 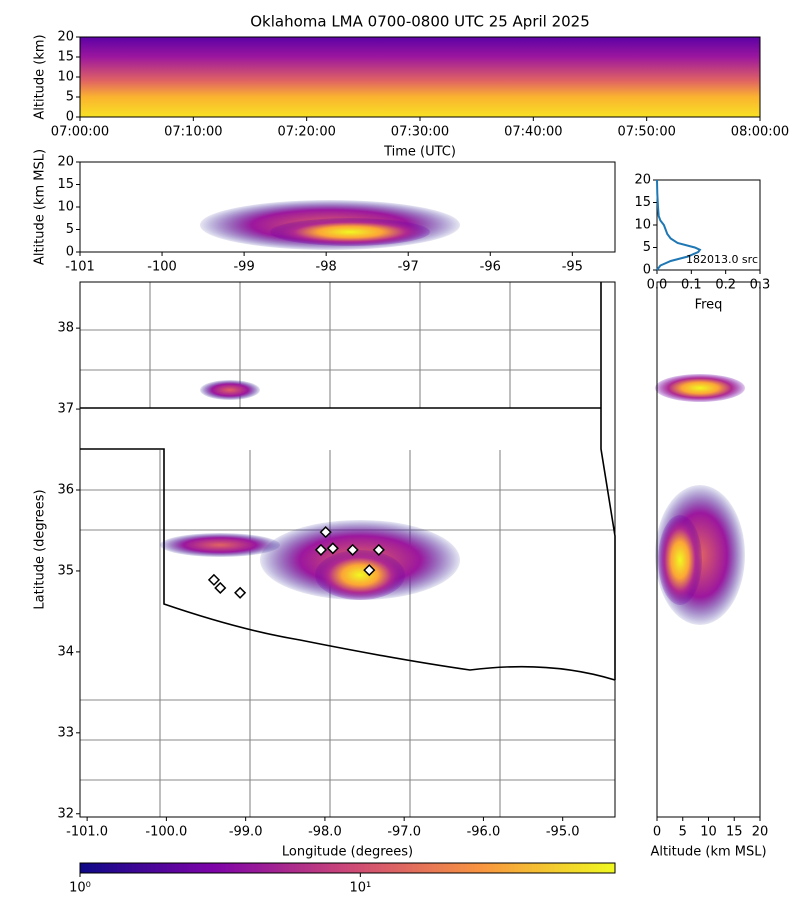 What do you see at coordinates (80, 132) in the screenshot?
I see `x-tick-label: 07:00:00` at bounding box center [80, 132].